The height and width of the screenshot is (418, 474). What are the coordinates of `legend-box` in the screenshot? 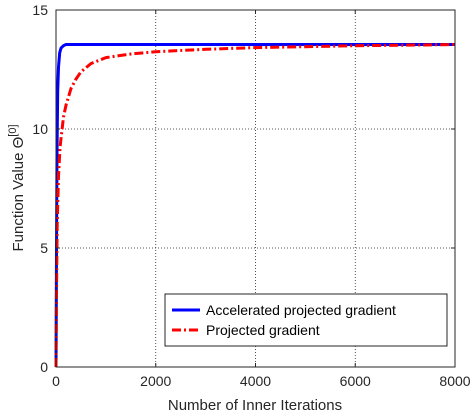 It's located at (306, 320).